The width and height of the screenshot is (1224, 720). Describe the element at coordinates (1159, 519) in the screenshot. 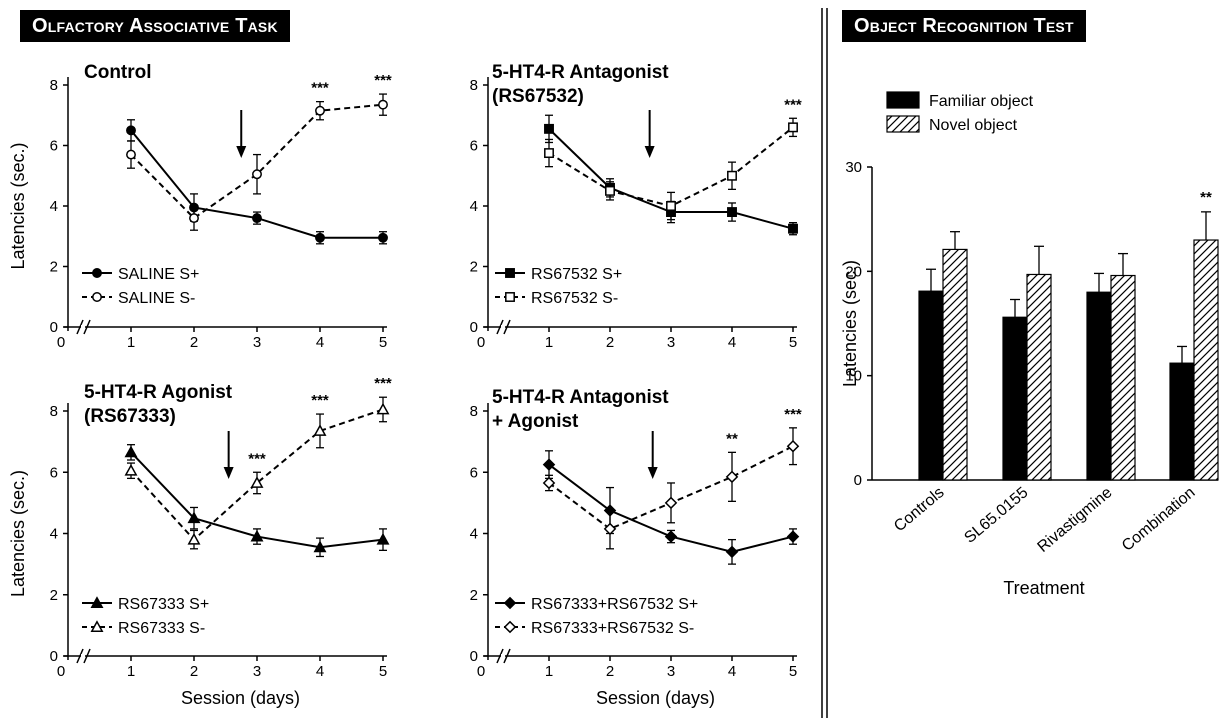

I see `x-tick-label: Combination` at that location.